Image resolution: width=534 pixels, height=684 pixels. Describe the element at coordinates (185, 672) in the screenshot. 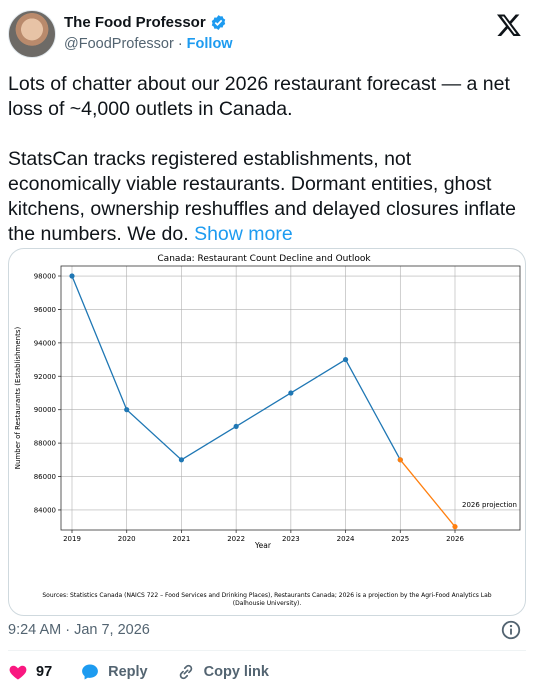

I see `link-icon` at that location.